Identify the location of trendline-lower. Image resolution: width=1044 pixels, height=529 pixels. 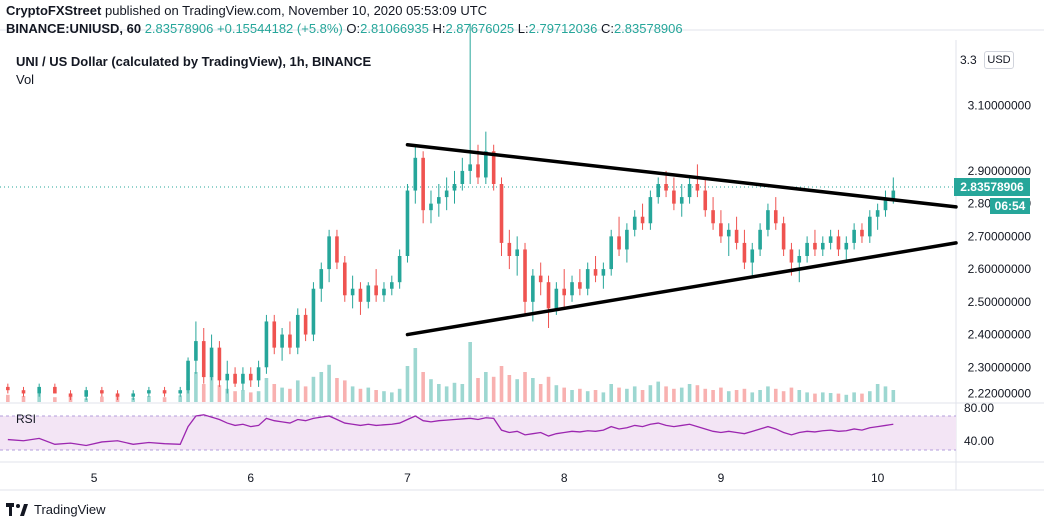
(681, 289).